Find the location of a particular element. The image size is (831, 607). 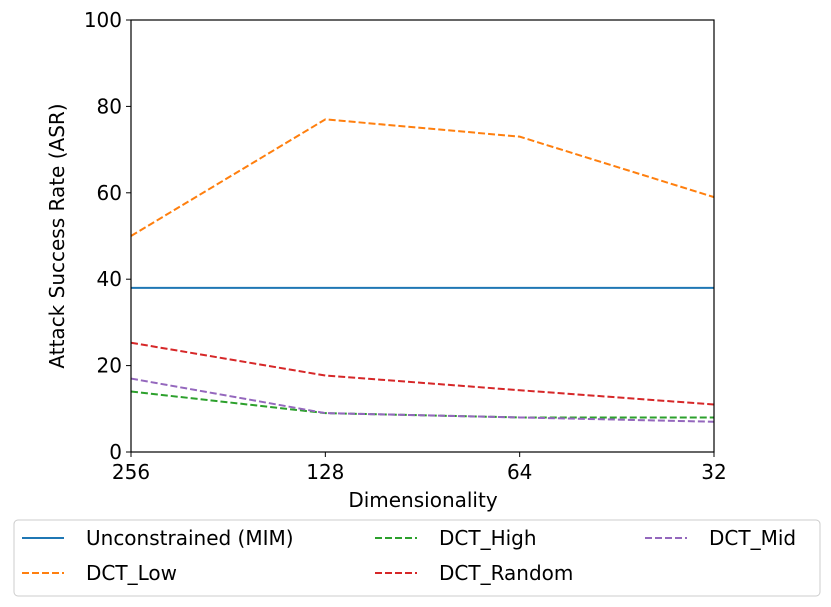

legend-label: DCT_High is located at coordinates (488, 538).